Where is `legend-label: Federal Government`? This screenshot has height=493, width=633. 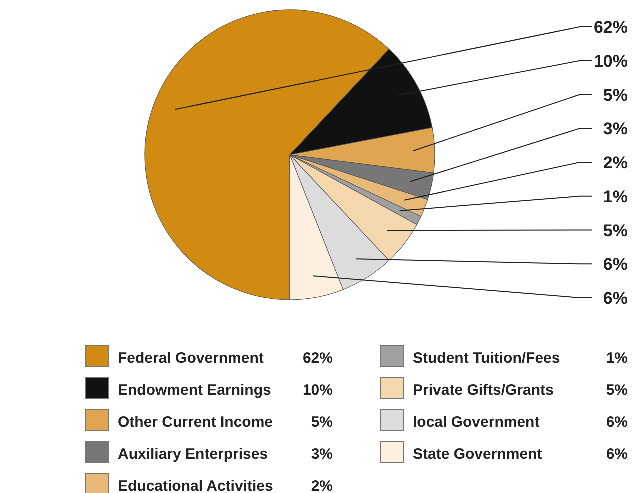
legend-label: Federal Government is located at coordinates (191, 358).